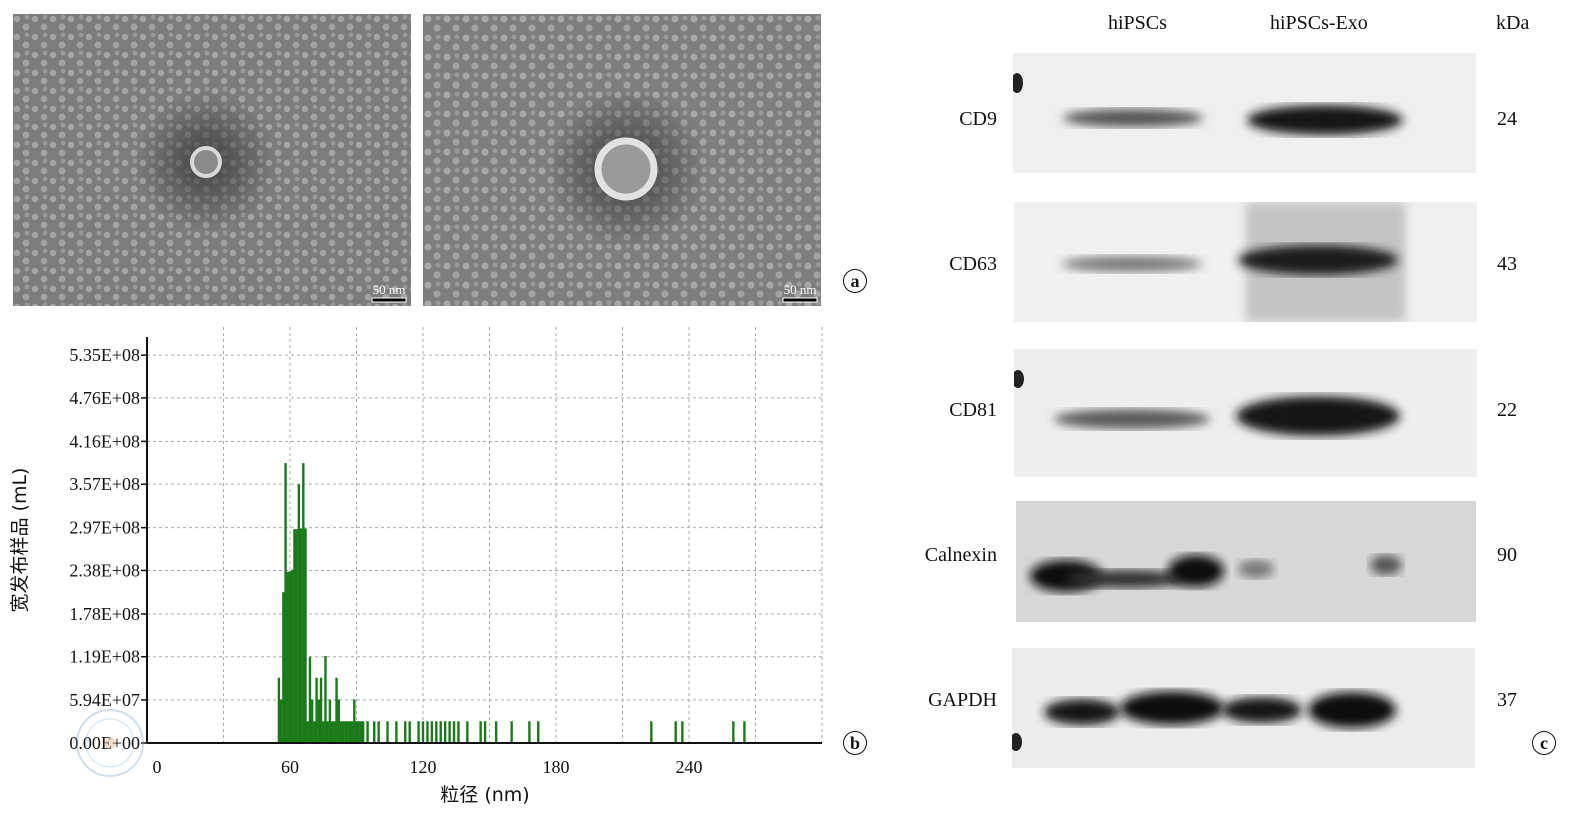 This screenshot has height=829, width=1595. I want to click on blot-label-cd9: CD9, so click(978, 119).